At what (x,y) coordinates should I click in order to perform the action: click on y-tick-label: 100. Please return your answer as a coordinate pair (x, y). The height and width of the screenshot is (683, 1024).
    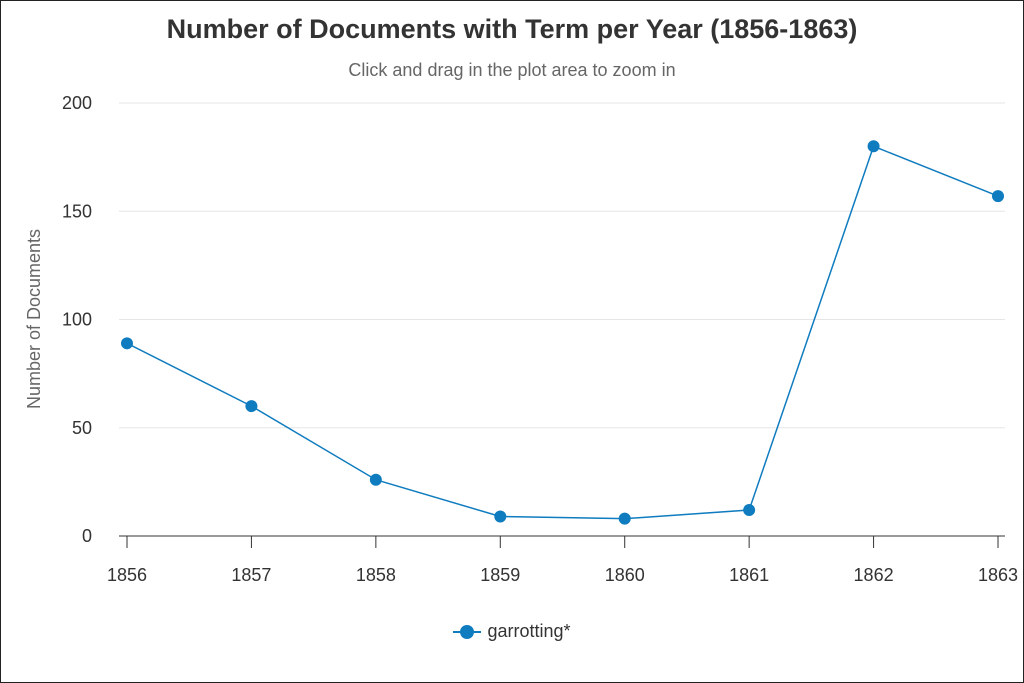
    Looking at the image, I should click on (77, 320).